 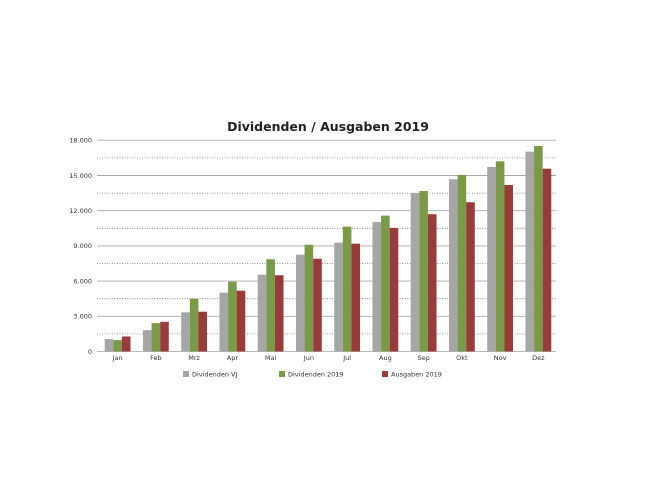 What do you see at coordinates (416, 375) in the screenshot?
I see `legend-label: Ausgaben 2019` at bounding box center [416, 375].